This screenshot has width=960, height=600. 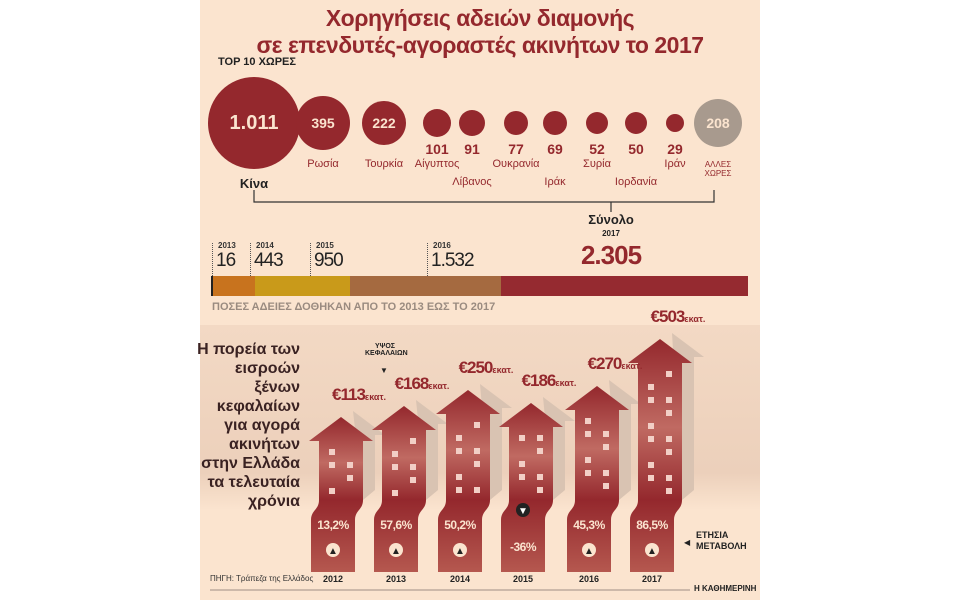 What do you see at coordinates (333, 579) in the screenshot?
I see `year-label: 2012` at bounding box center [333, 579].